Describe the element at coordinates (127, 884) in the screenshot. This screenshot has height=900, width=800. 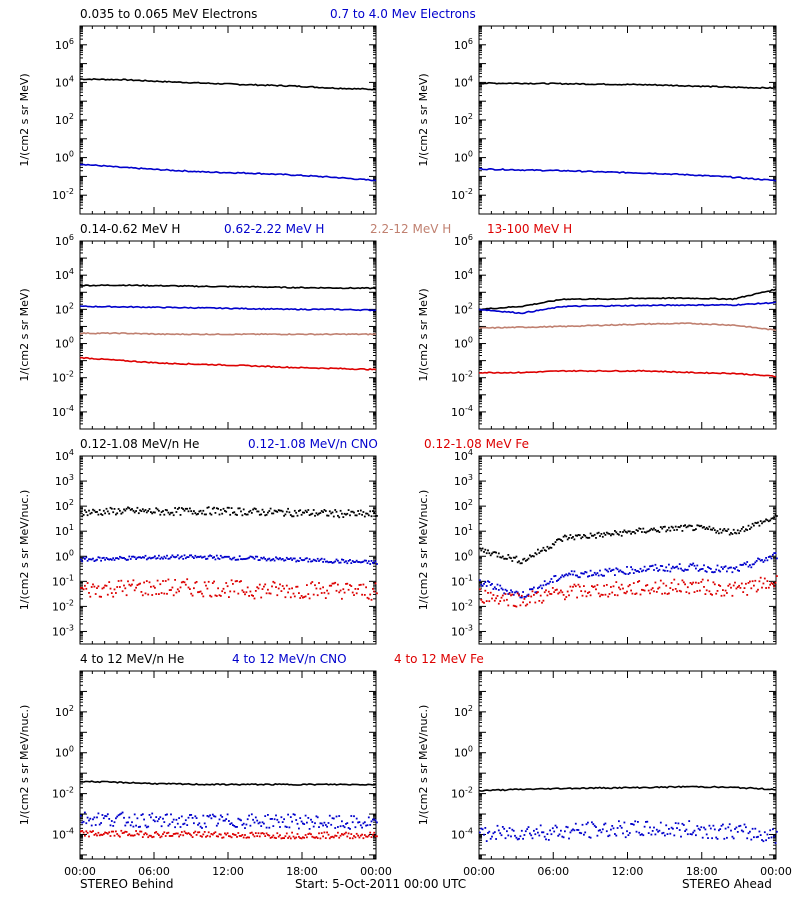
I see `footer-left: STEREO Behind` at that location.